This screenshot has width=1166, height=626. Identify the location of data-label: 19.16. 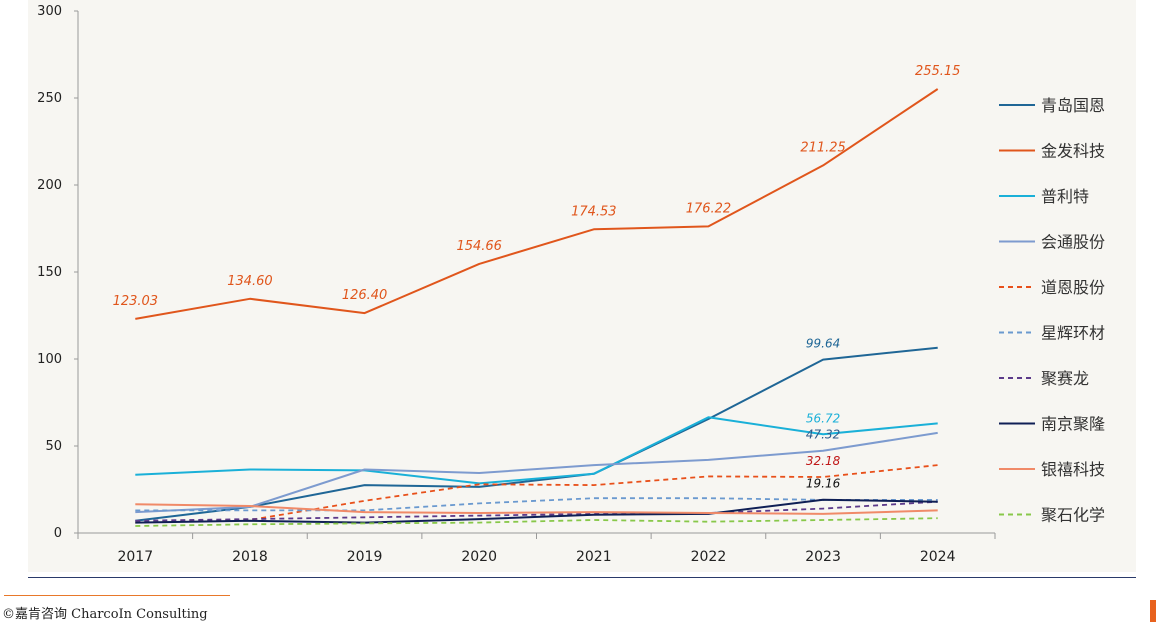
(823, 484).